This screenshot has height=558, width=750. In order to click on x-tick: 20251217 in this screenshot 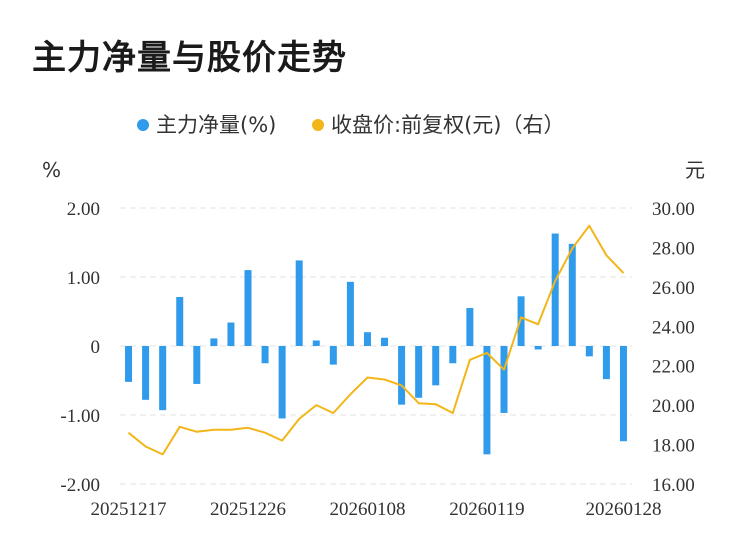, I will do `click(129, 509)`.